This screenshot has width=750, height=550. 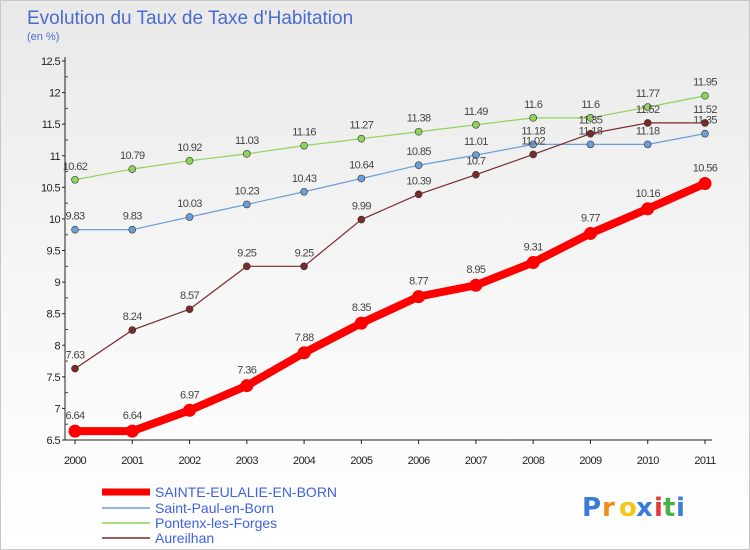 I want to click on x-tick-label: 2008, so click(x=533, y=461).